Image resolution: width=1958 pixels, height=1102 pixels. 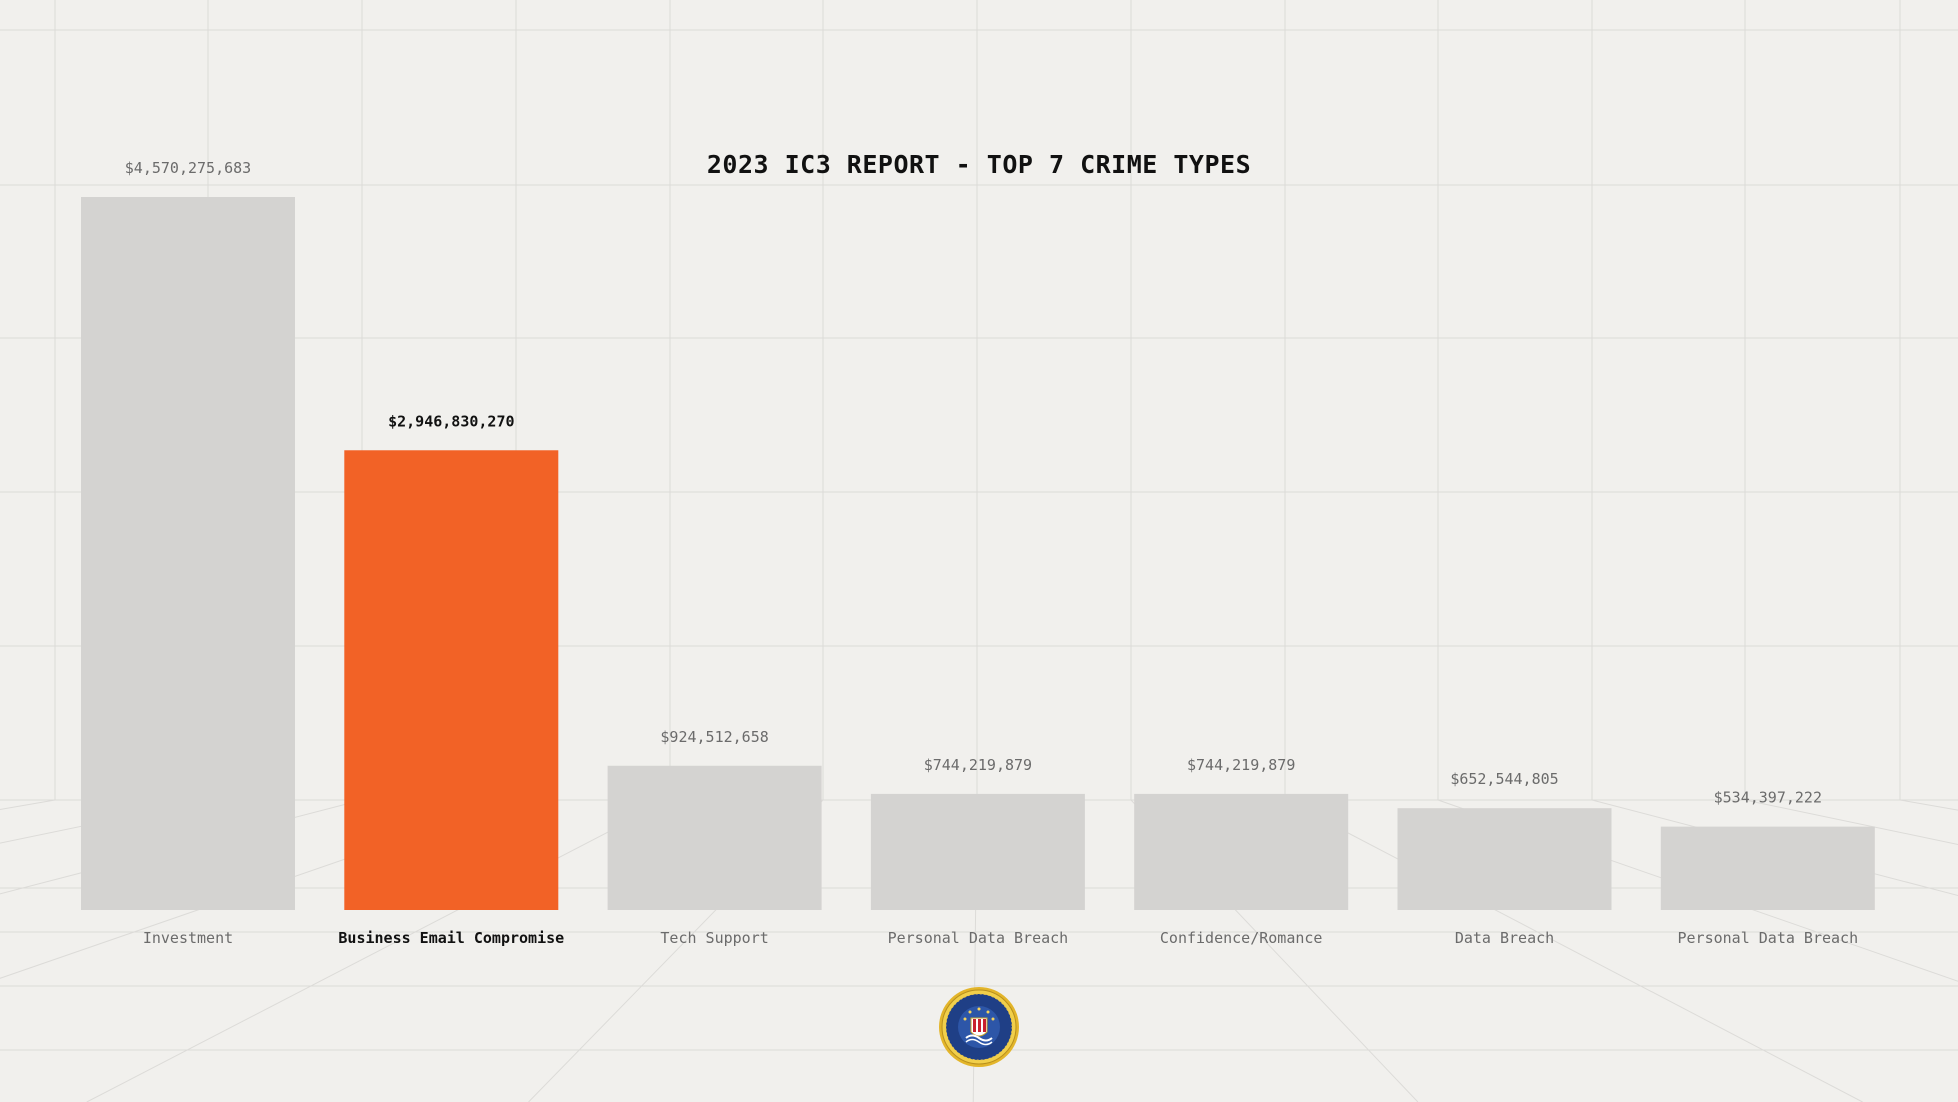 I want to click on bar-value-label: $4,570,275,683, so click(x=188, y=168).